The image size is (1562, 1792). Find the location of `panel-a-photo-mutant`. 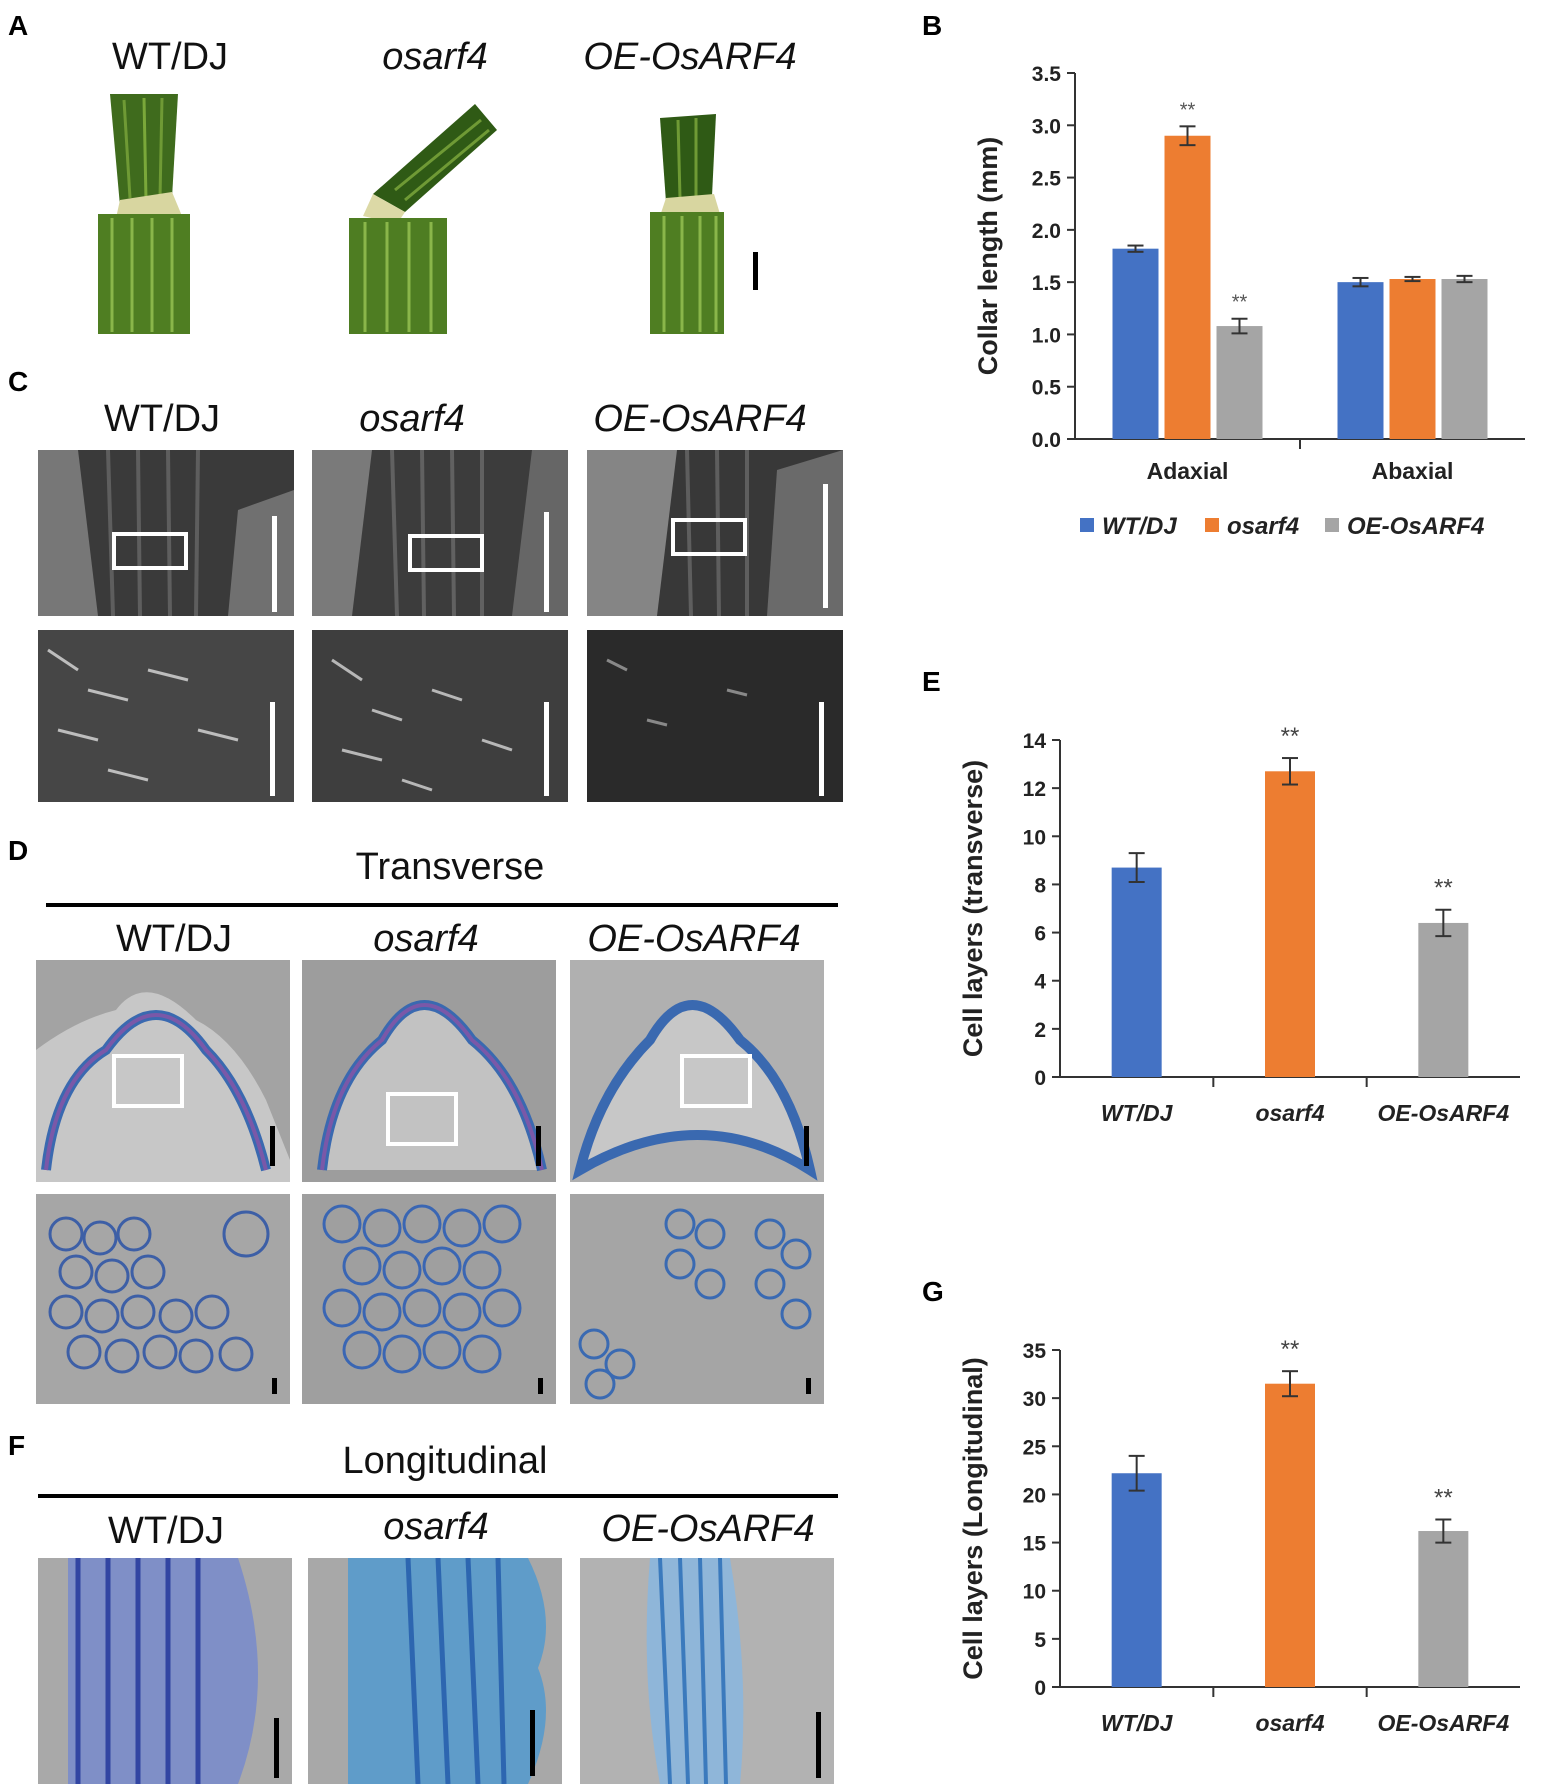

panel-a-photo-mutant is located at coordinates (435, 220).